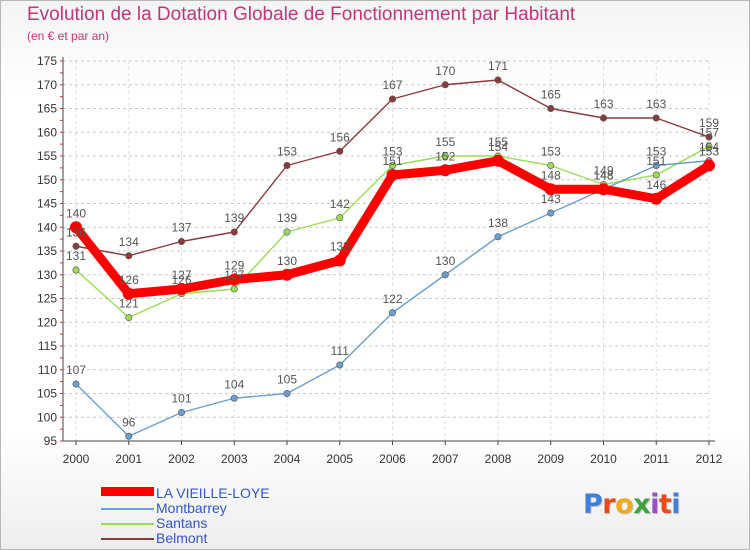 This screenshot has height=550, width=750. What do you see at coordinates (656, 459) in the screenshot?
I see `x-tick-label: 2011` at bounding box center [656, 459].